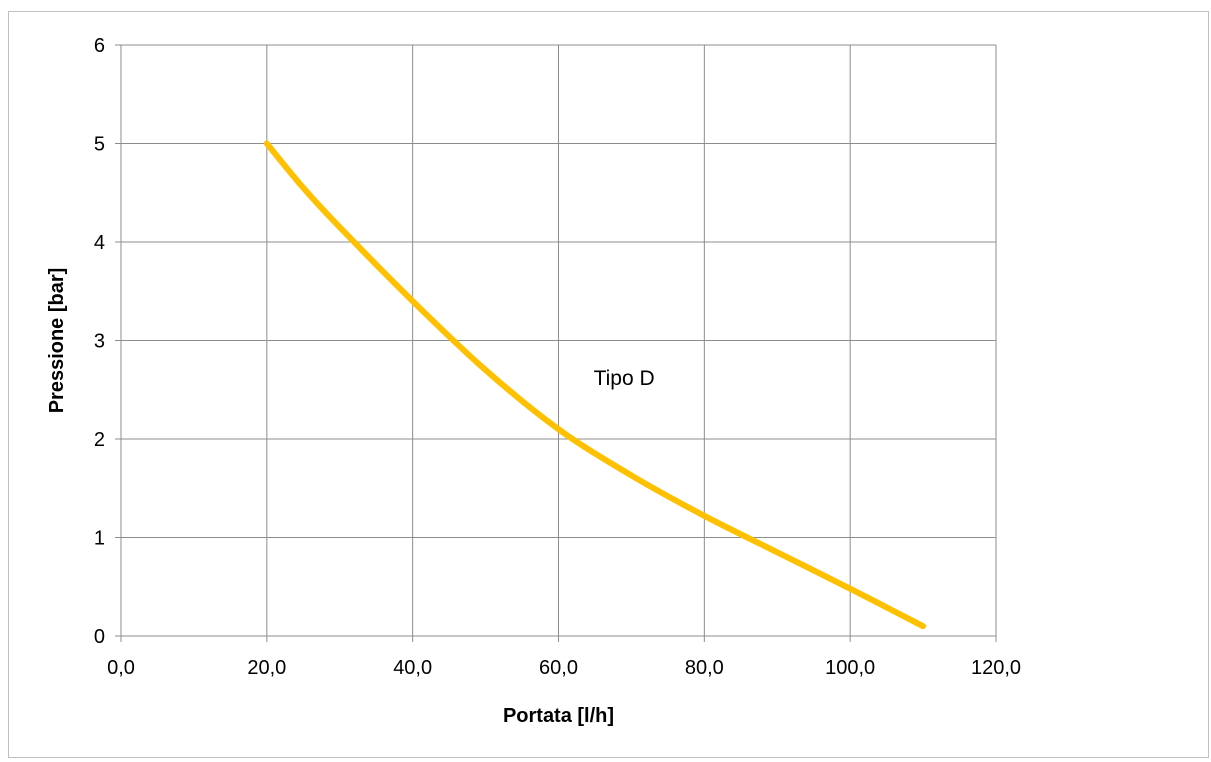  I want to click on series-annotation: Tipo D, so click(624, 378).